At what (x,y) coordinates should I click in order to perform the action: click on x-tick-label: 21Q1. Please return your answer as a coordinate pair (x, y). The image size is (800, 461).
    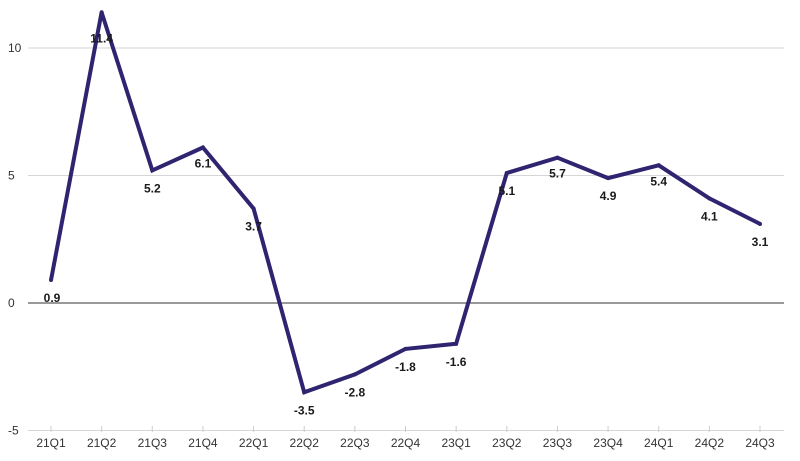
    Looking at the image, I should click on (51, 443).